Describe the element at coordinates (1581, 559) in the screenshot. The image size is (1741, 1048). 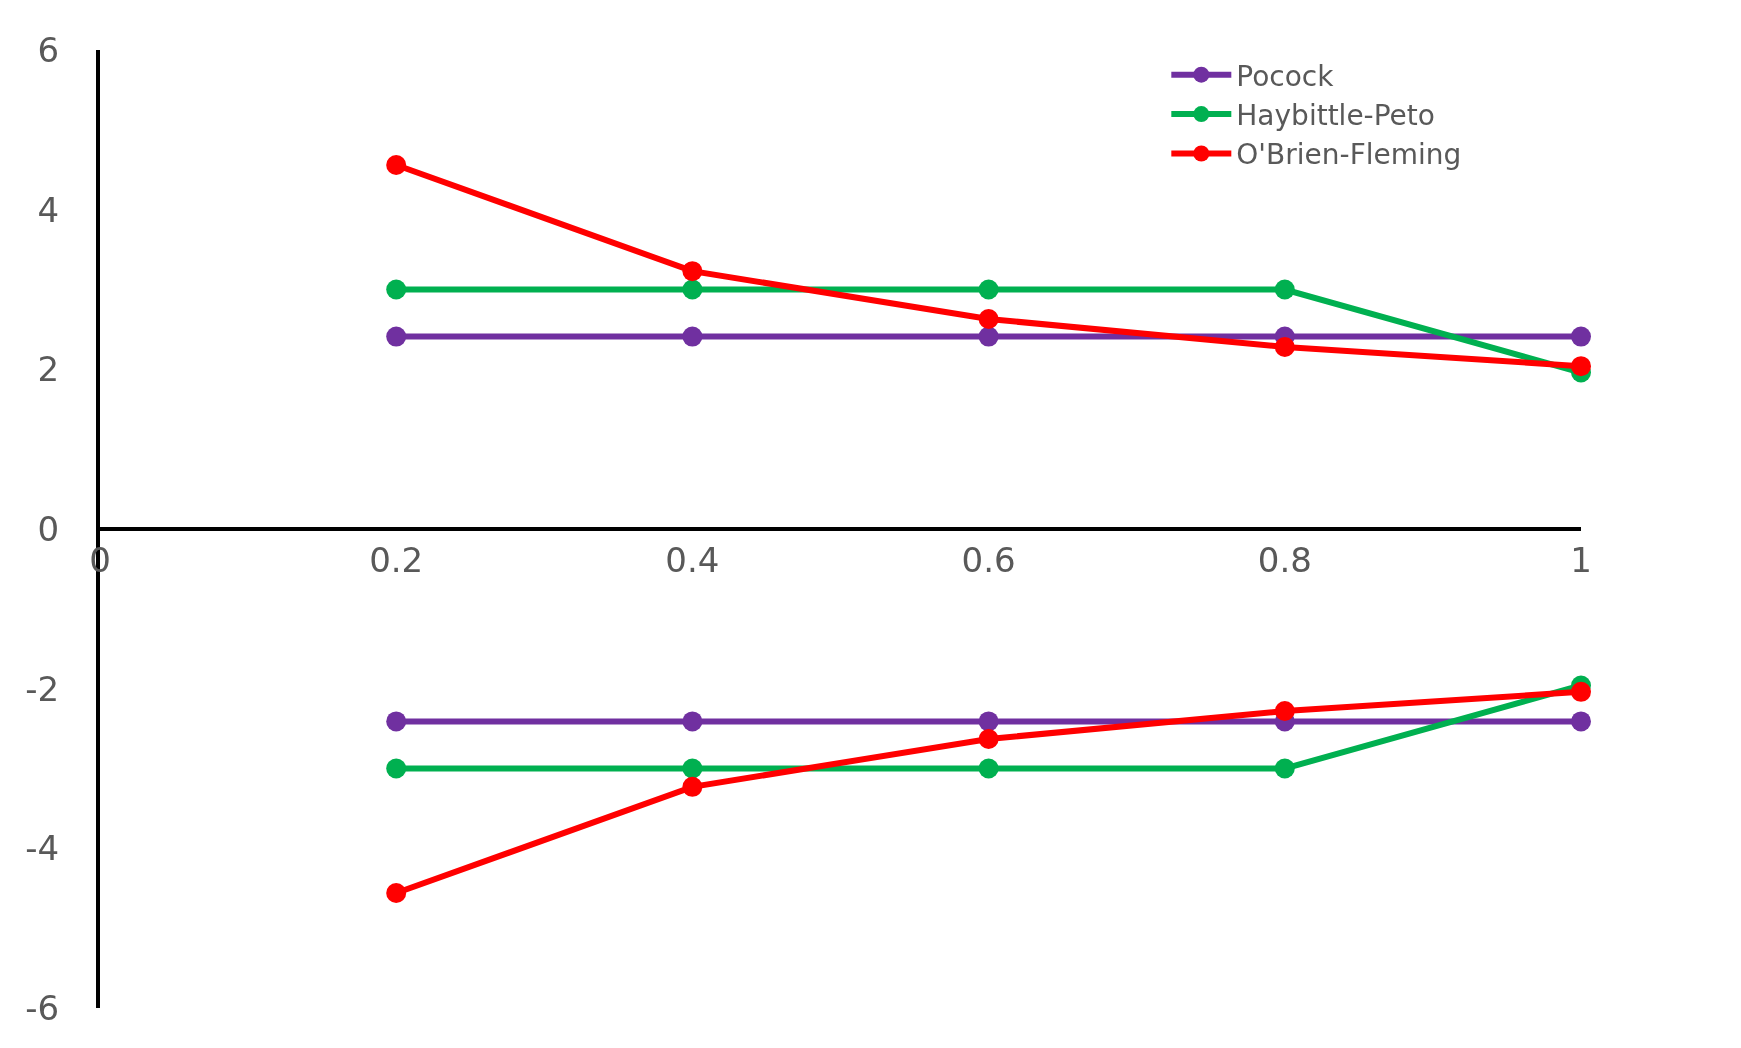
I see `x-tick-label: 1` at that location.